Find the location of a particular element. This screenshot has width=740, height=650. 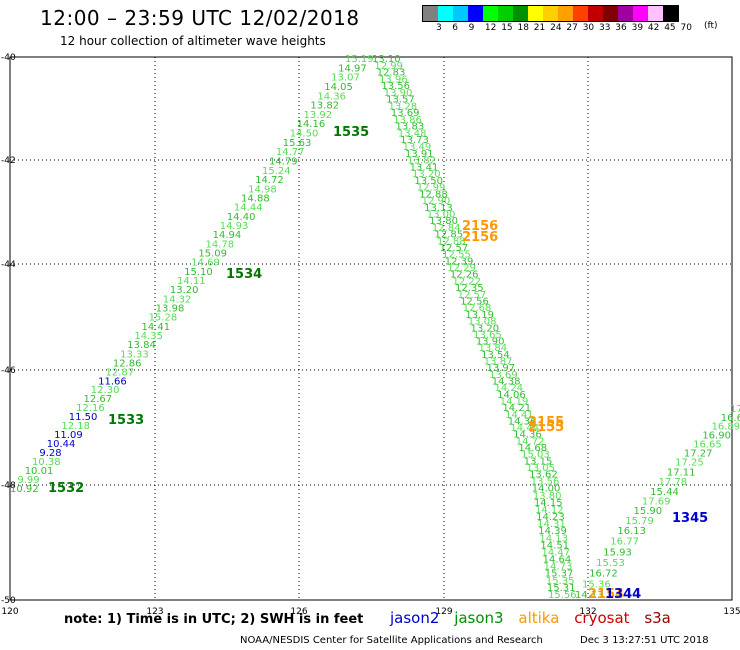

wave-height-label: 16.72 is located at coordinates (603, 574).